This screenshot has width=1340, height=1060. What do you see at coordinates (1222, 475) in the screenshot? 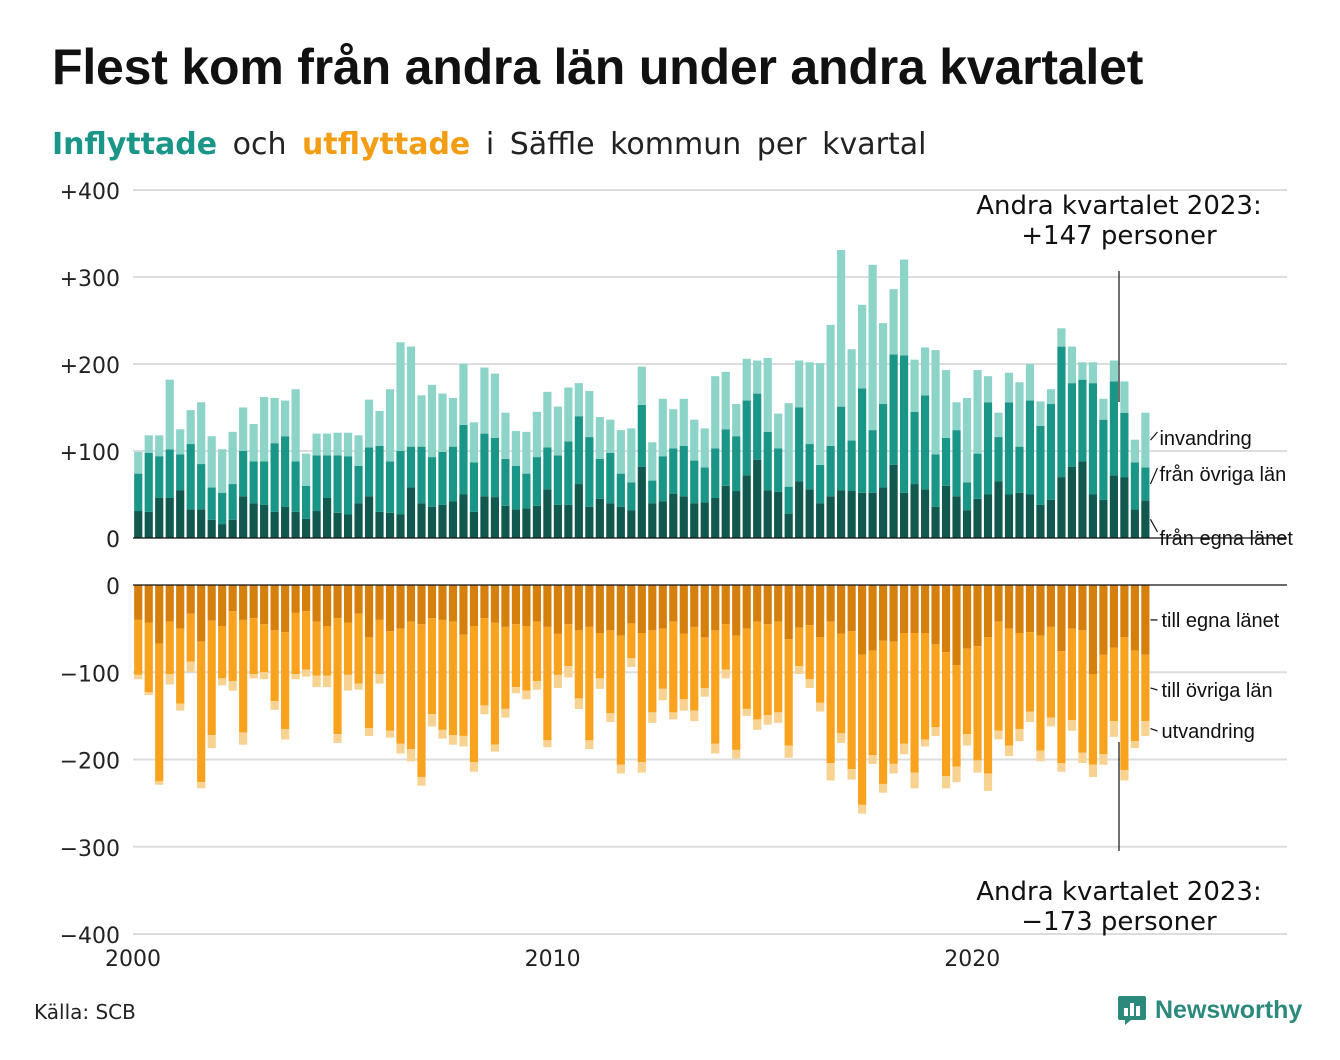
I see `series-label-fran-ovriga-lan: från övriga län` at bounding box center [1222, 475].